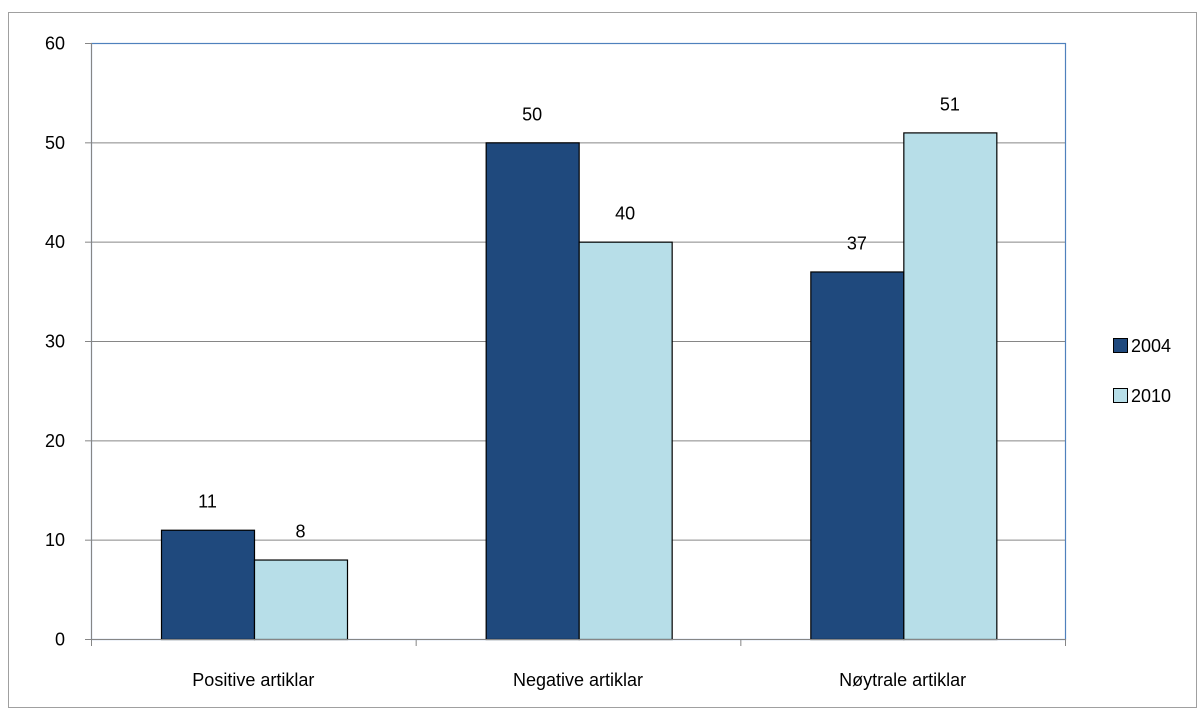 The width and height of the screenshot is (1204, 715). I want to click on y-tick-label: 0, so click(60, 640).